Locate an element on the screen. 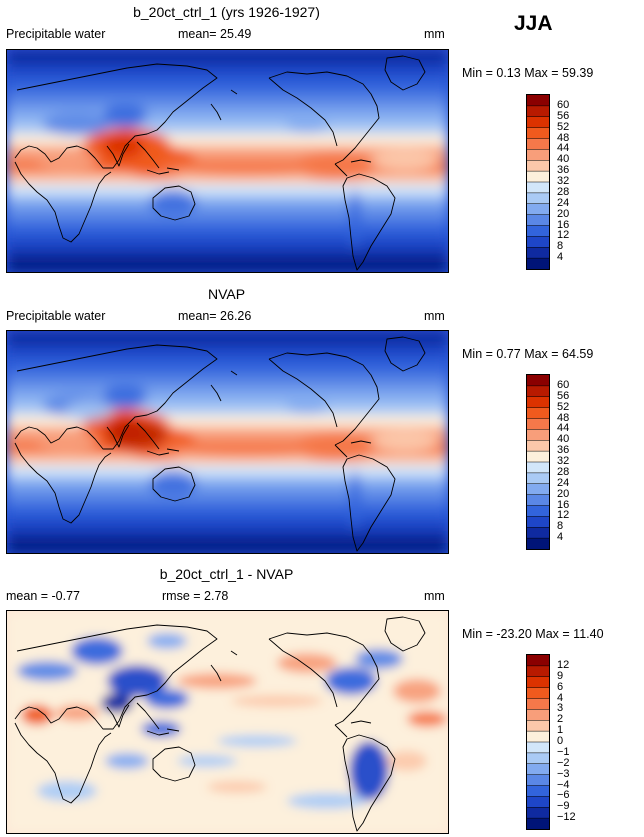  panel-1-mean-label: mean= 25.49 is located at coordinates (215, 34).